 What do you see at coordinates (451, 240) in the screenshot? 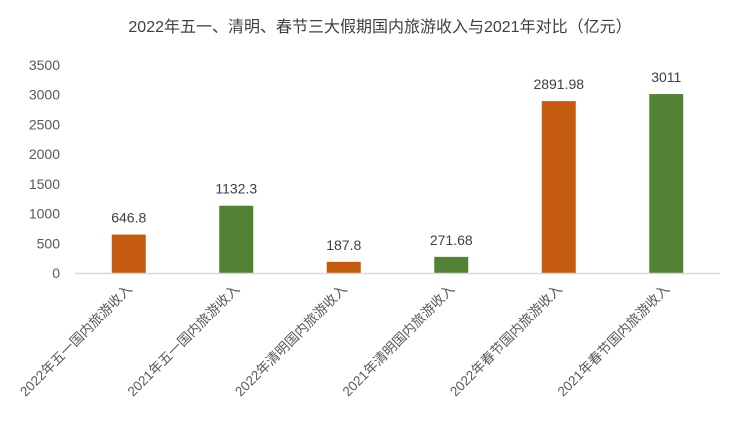
I see `data-label: 271.68` at bounding box center [451, 240].